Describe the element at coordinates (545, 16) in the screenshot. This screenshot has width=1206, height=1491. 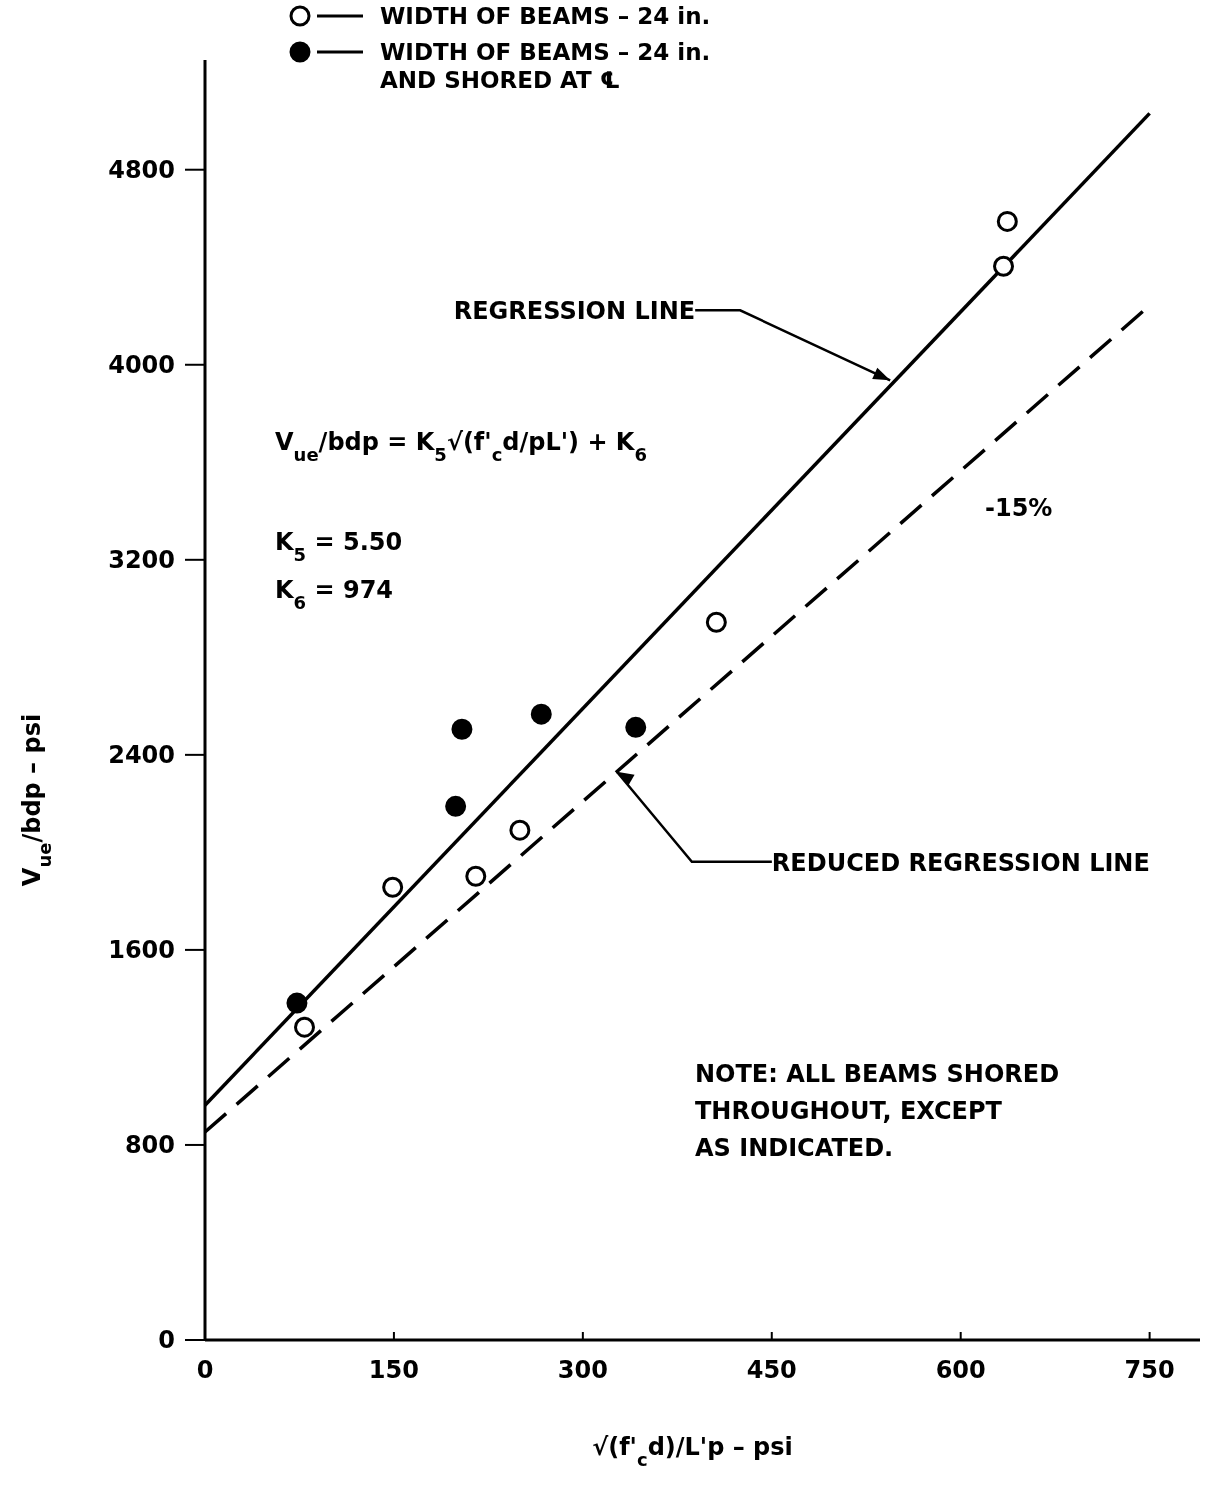
I see `legend-label: WIDTH OF BEAMS – 24 in.` at that location.